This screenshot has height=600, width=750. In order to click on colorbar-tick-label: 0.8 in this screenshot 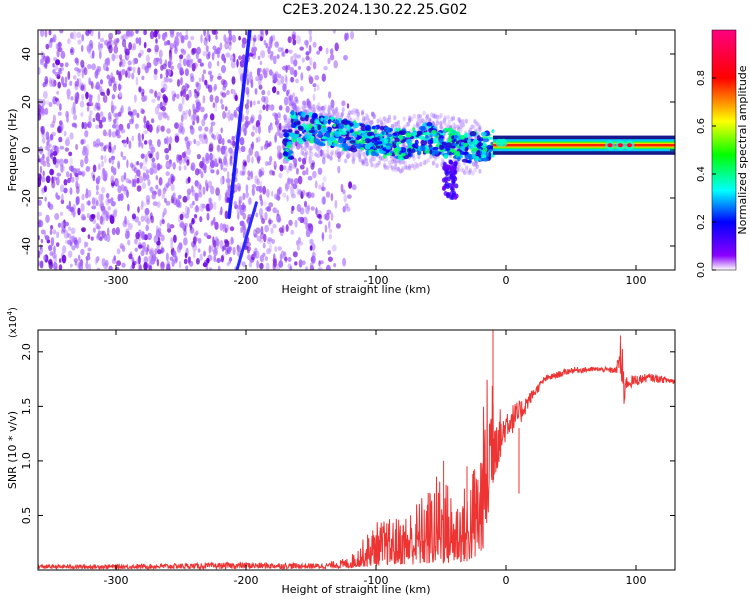, I will do `click(701, 78)`.